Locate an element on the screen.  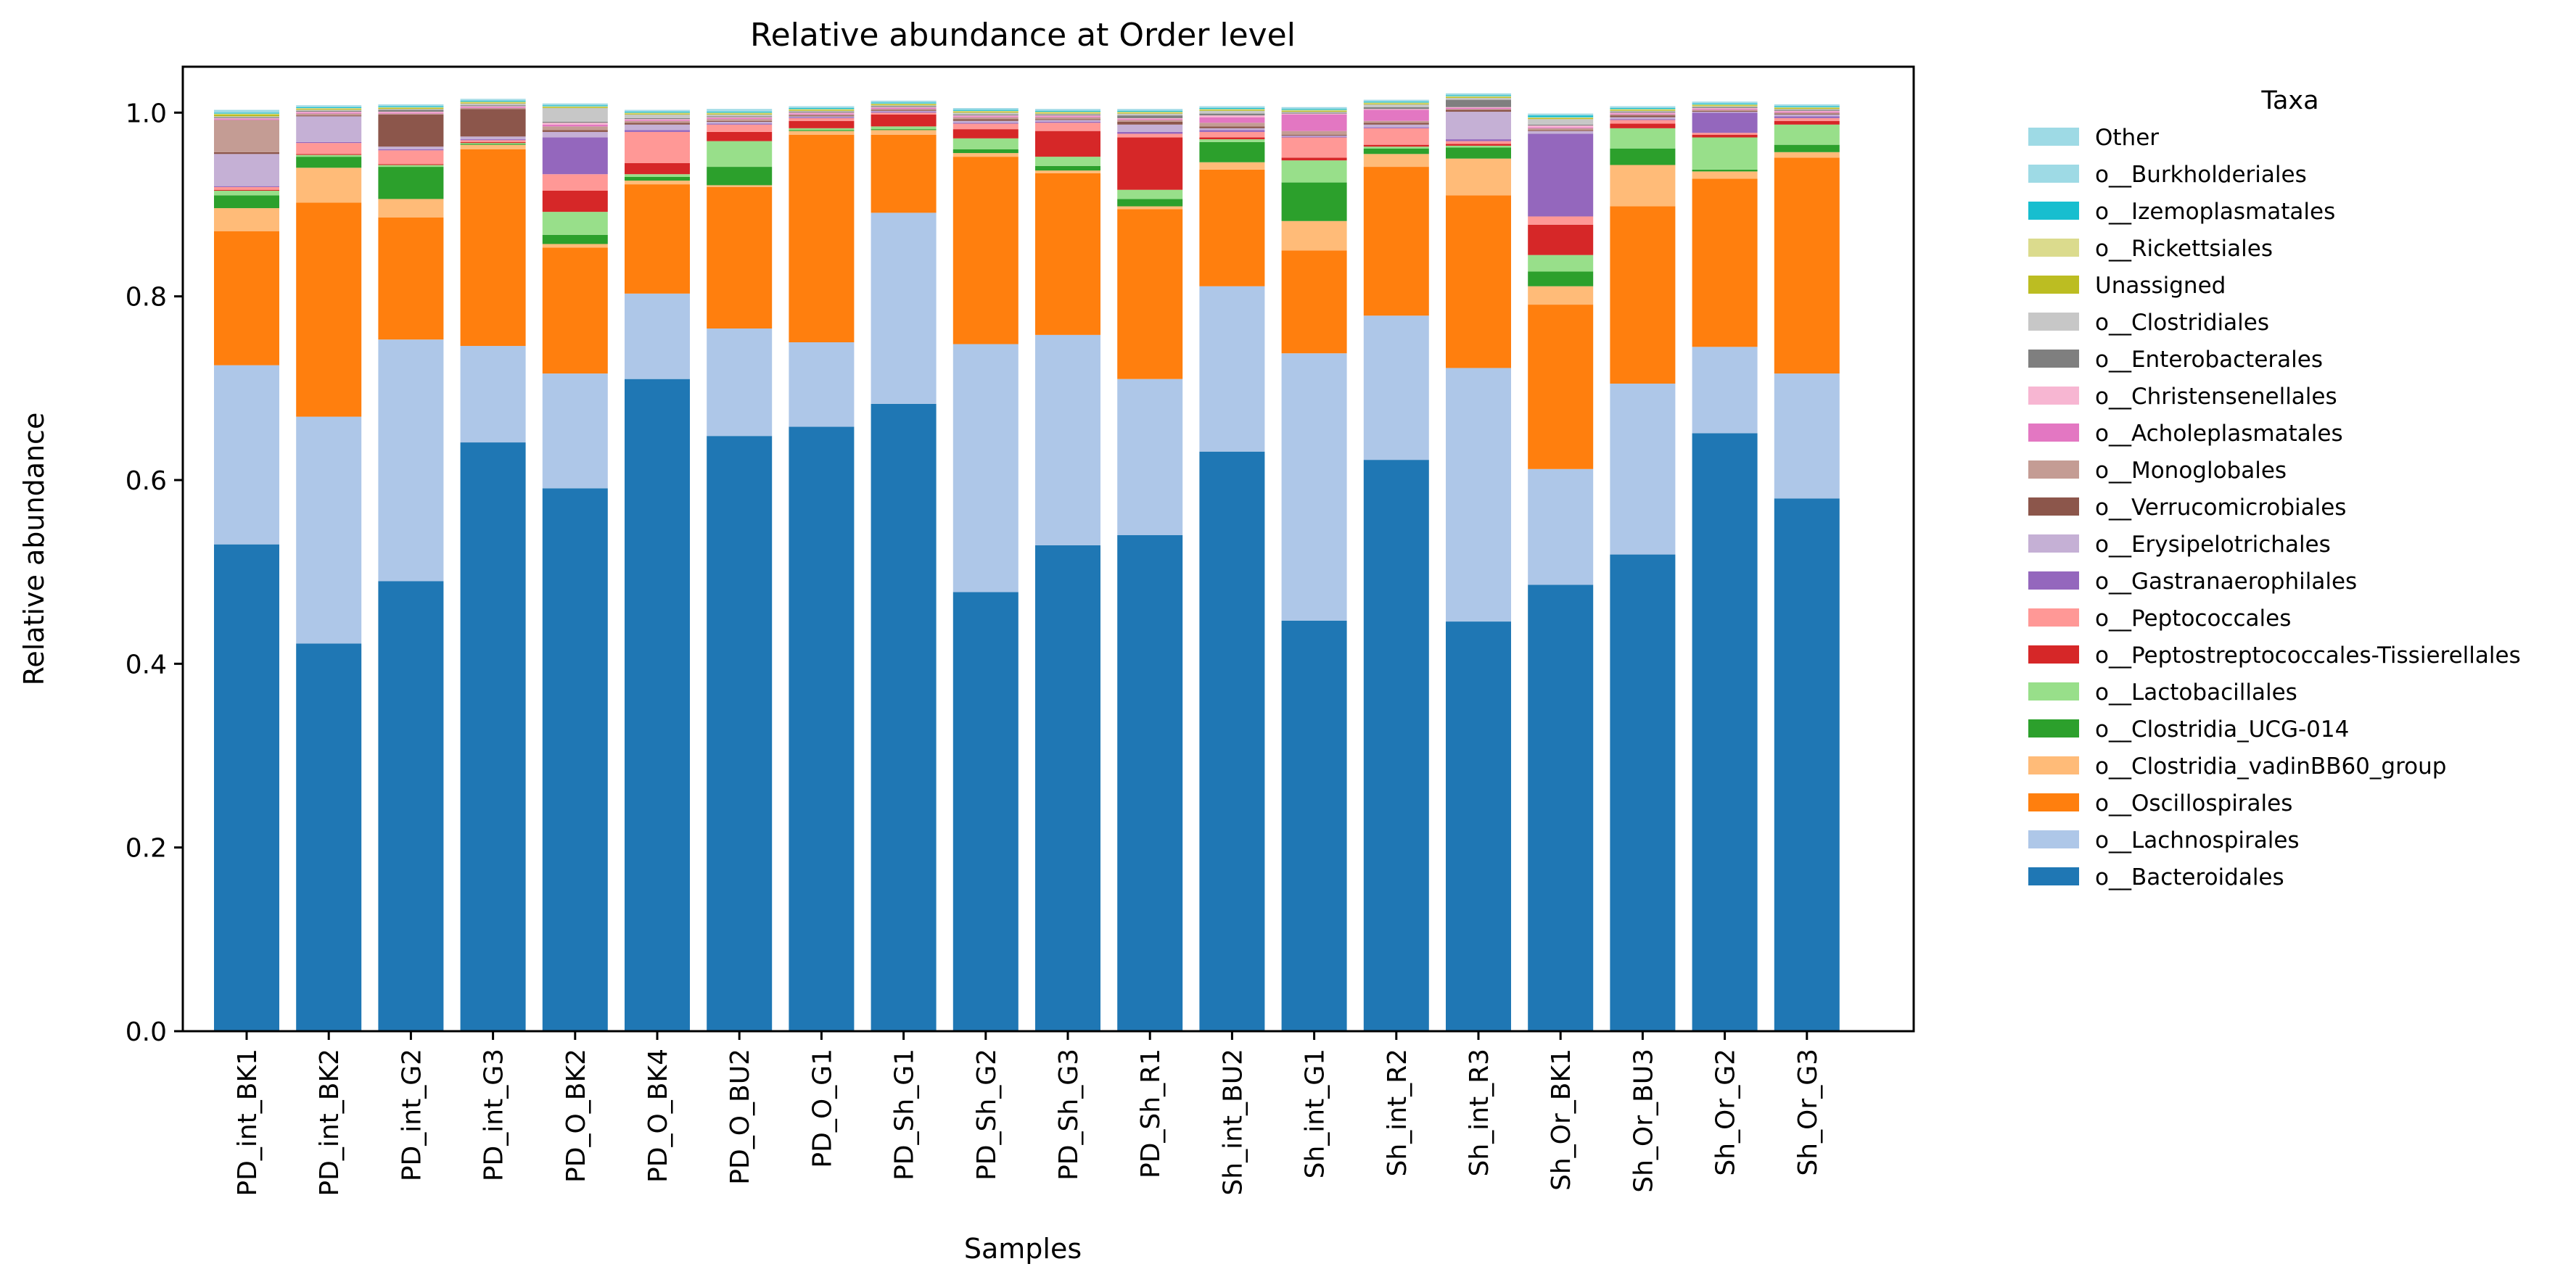
legend-label: o__Peptostreptococcales-Tissierellales is located at coordinates (2308, 655).